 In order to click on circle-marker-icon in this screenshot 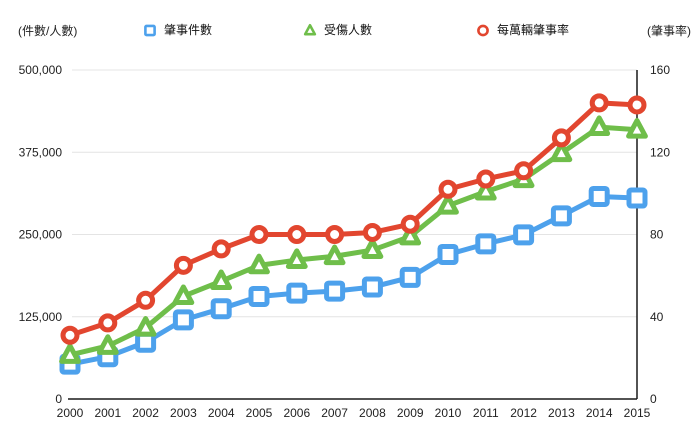, I will do `click(483, 30)`.